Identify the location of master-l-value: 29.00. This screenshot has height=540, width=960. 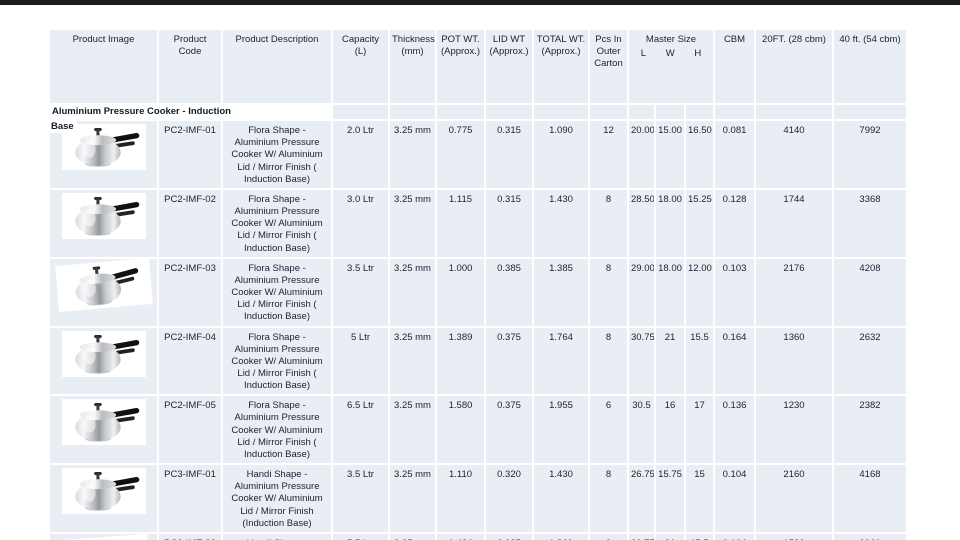
(641, 292).